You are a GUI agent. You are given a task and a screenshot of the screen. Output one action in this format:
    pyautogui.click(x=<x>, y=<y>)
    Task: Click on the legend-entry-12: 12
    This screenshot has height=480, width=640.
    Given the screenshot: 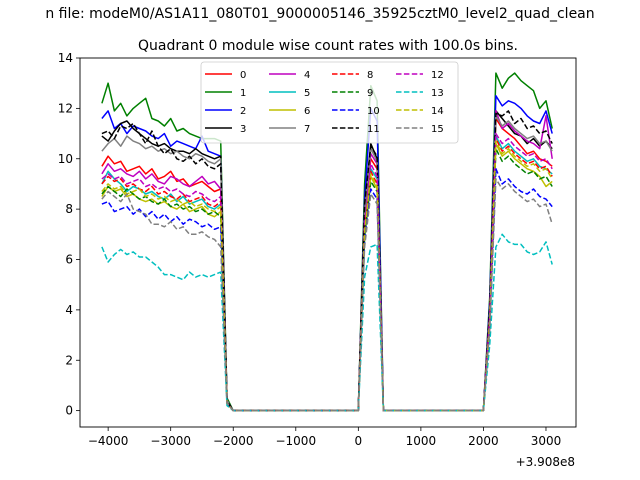 What is the action you would take?
    pyautogui.click(x=420, y=75)
    